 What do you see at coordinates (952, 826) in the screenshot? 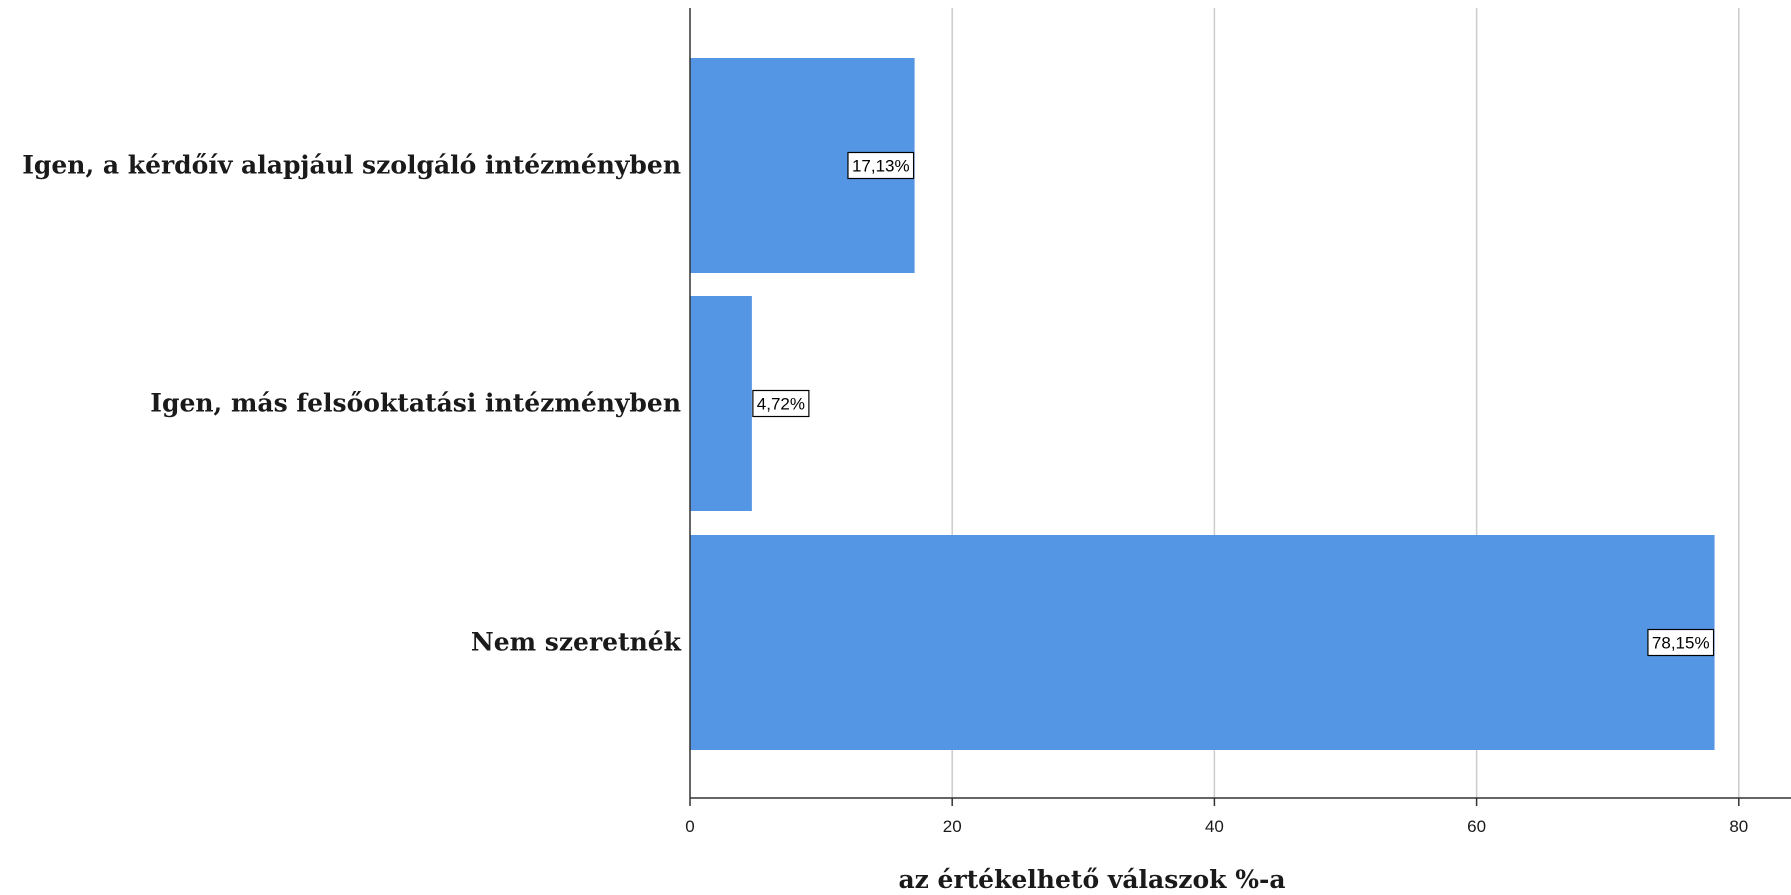
I see `x-tick-label: 20` at bounding box center [952, 826].